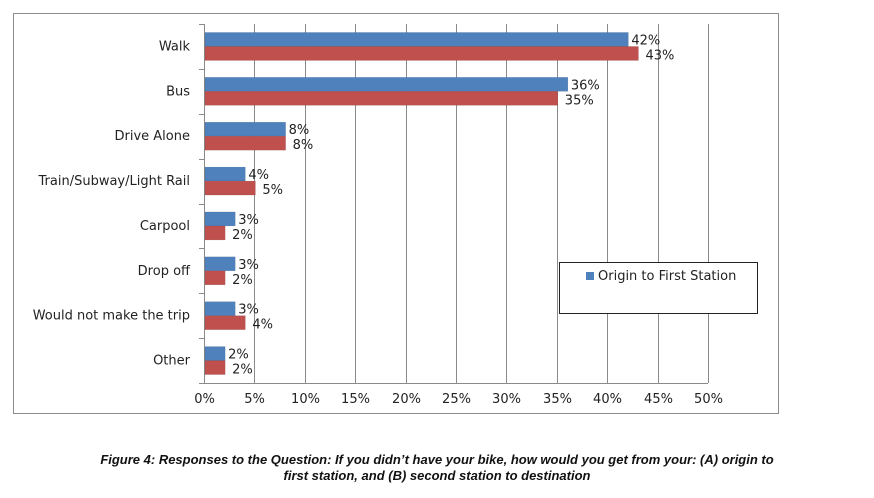 This screenshot has height=498, width=874. Describe the element at coordinates (456, 399) in the screenshot. I see `x-tick-label: 25%` at that location.